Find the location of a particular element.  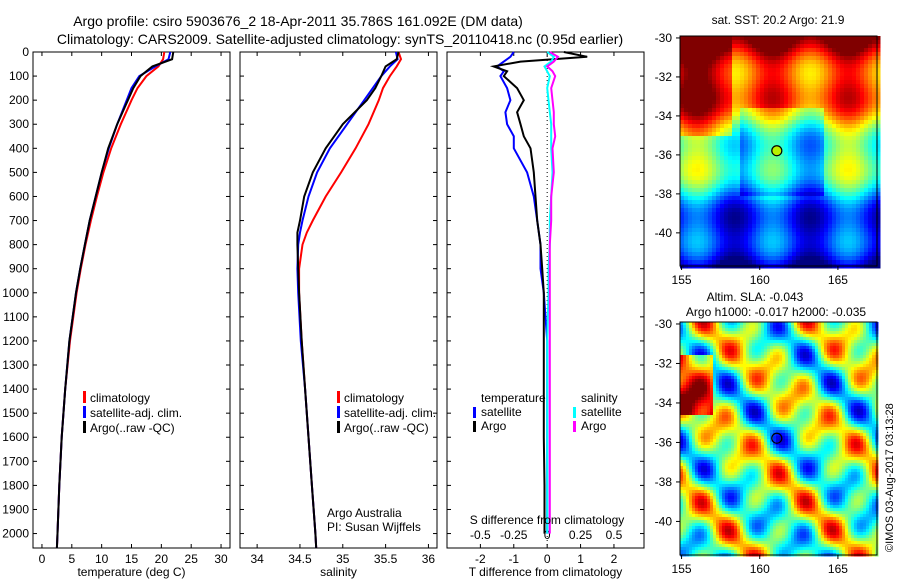

y-tick-label: -36 is located at coordinates (664, 155).